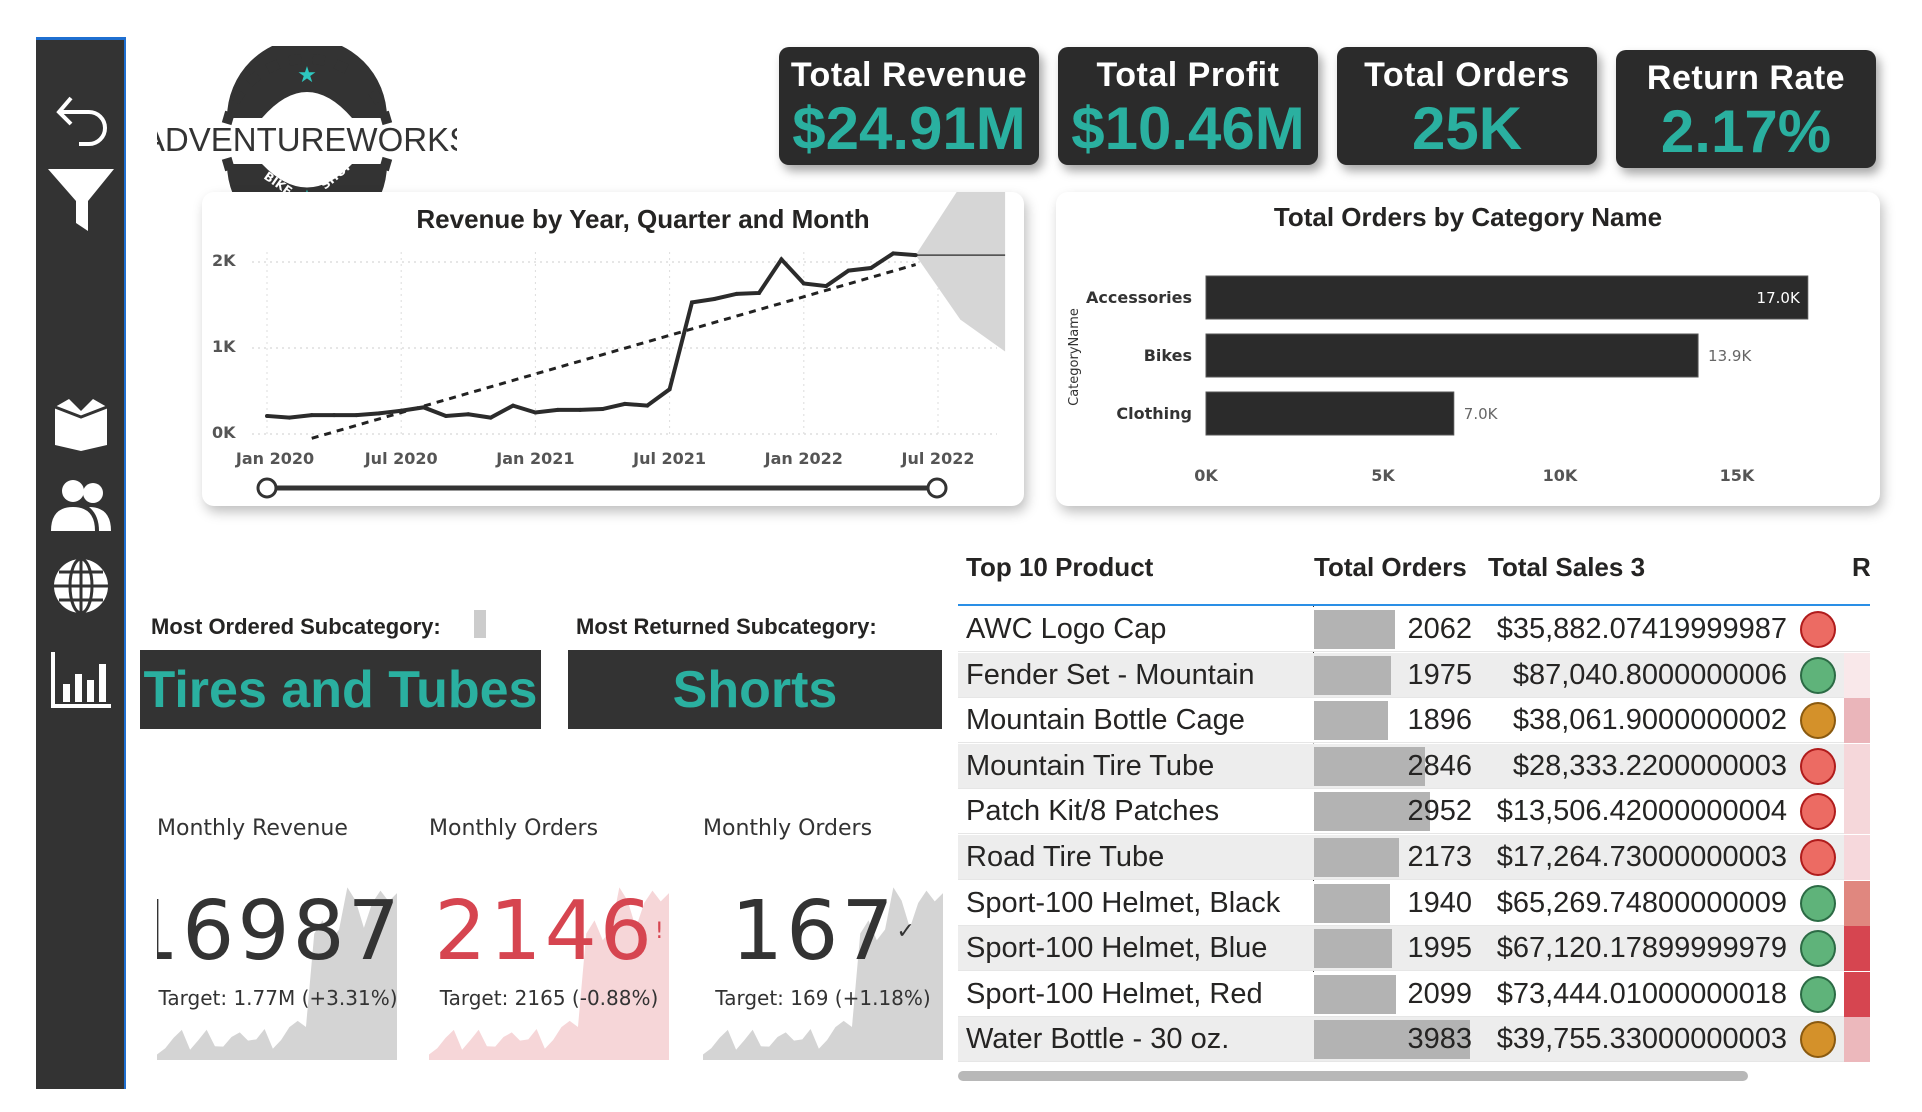 The height and width of the screenshot is (1112, 1922). I want to click on sales-value: $87,040.8000000006, so click(1649, 674).